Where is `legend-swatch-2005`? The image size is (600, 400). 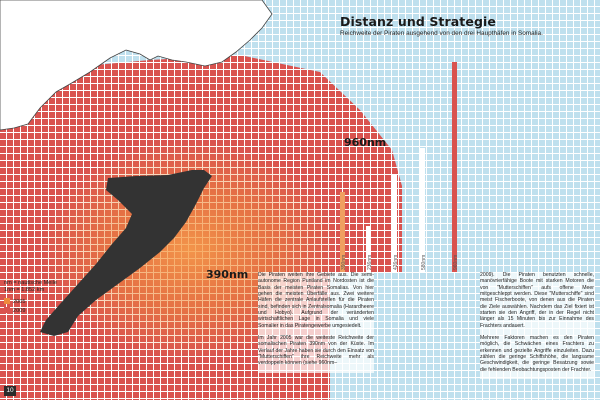
legend-swatch-2005 is located at coordinates (7, 301).